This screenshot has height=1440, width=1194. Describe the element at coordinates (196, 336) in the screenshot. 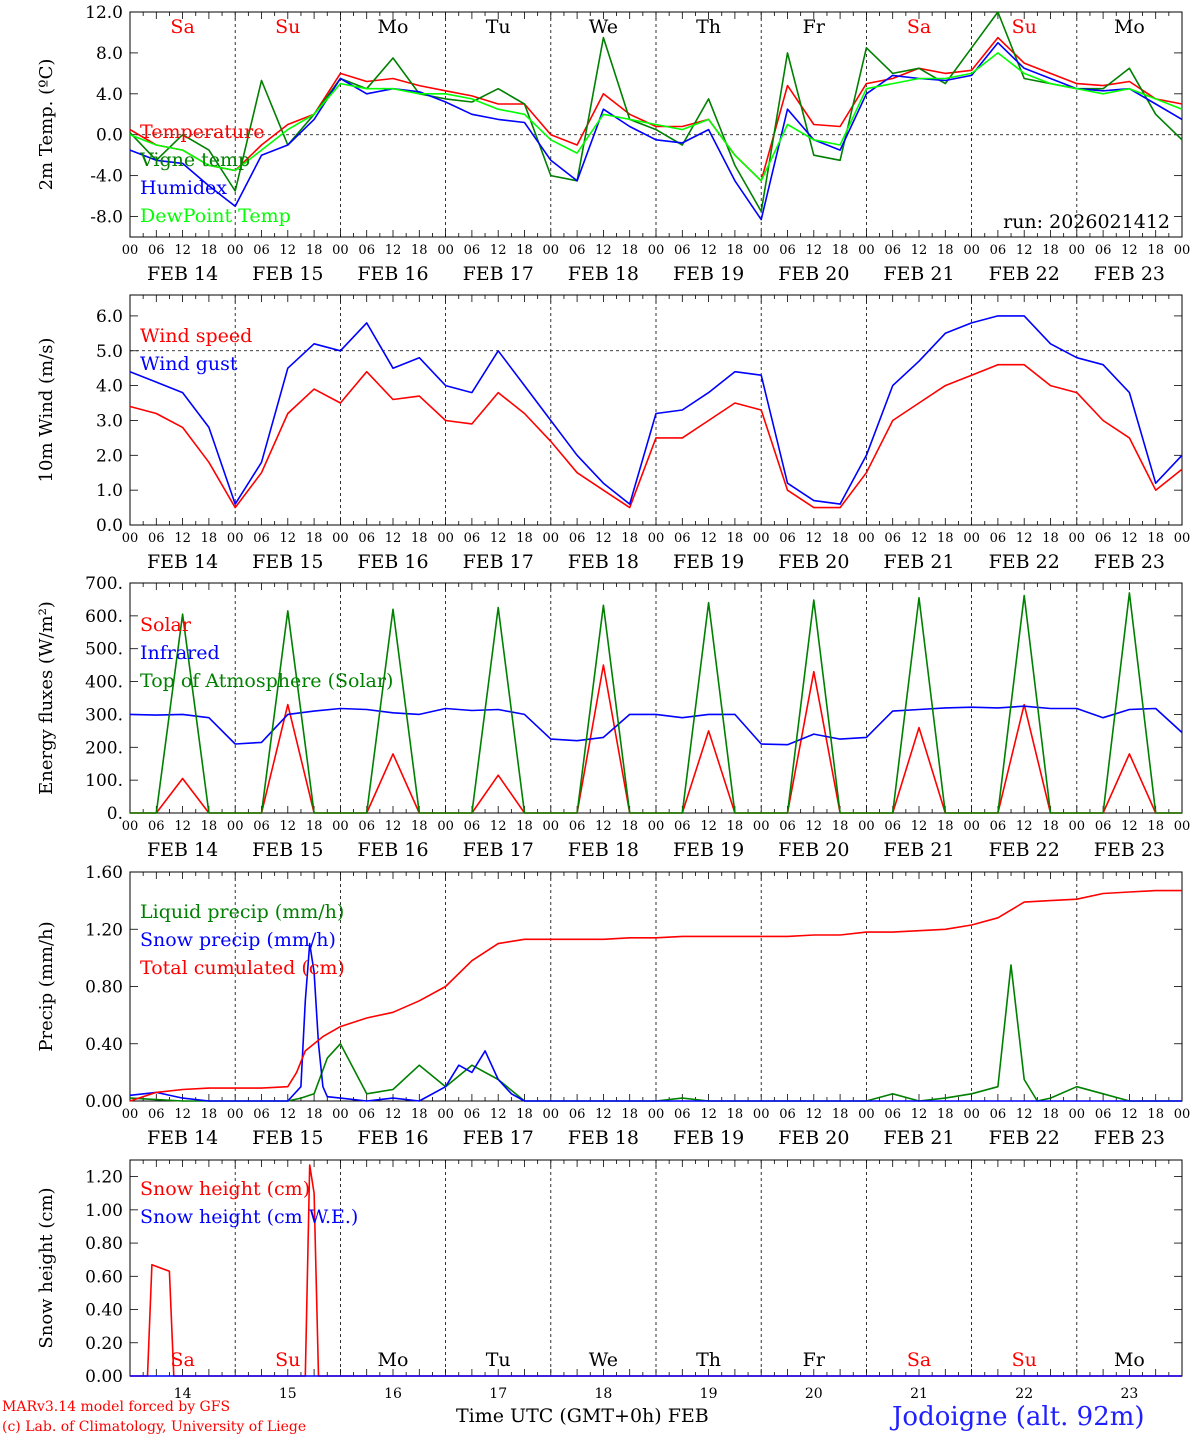

I see `legend-entry: Wind speed` at that location.